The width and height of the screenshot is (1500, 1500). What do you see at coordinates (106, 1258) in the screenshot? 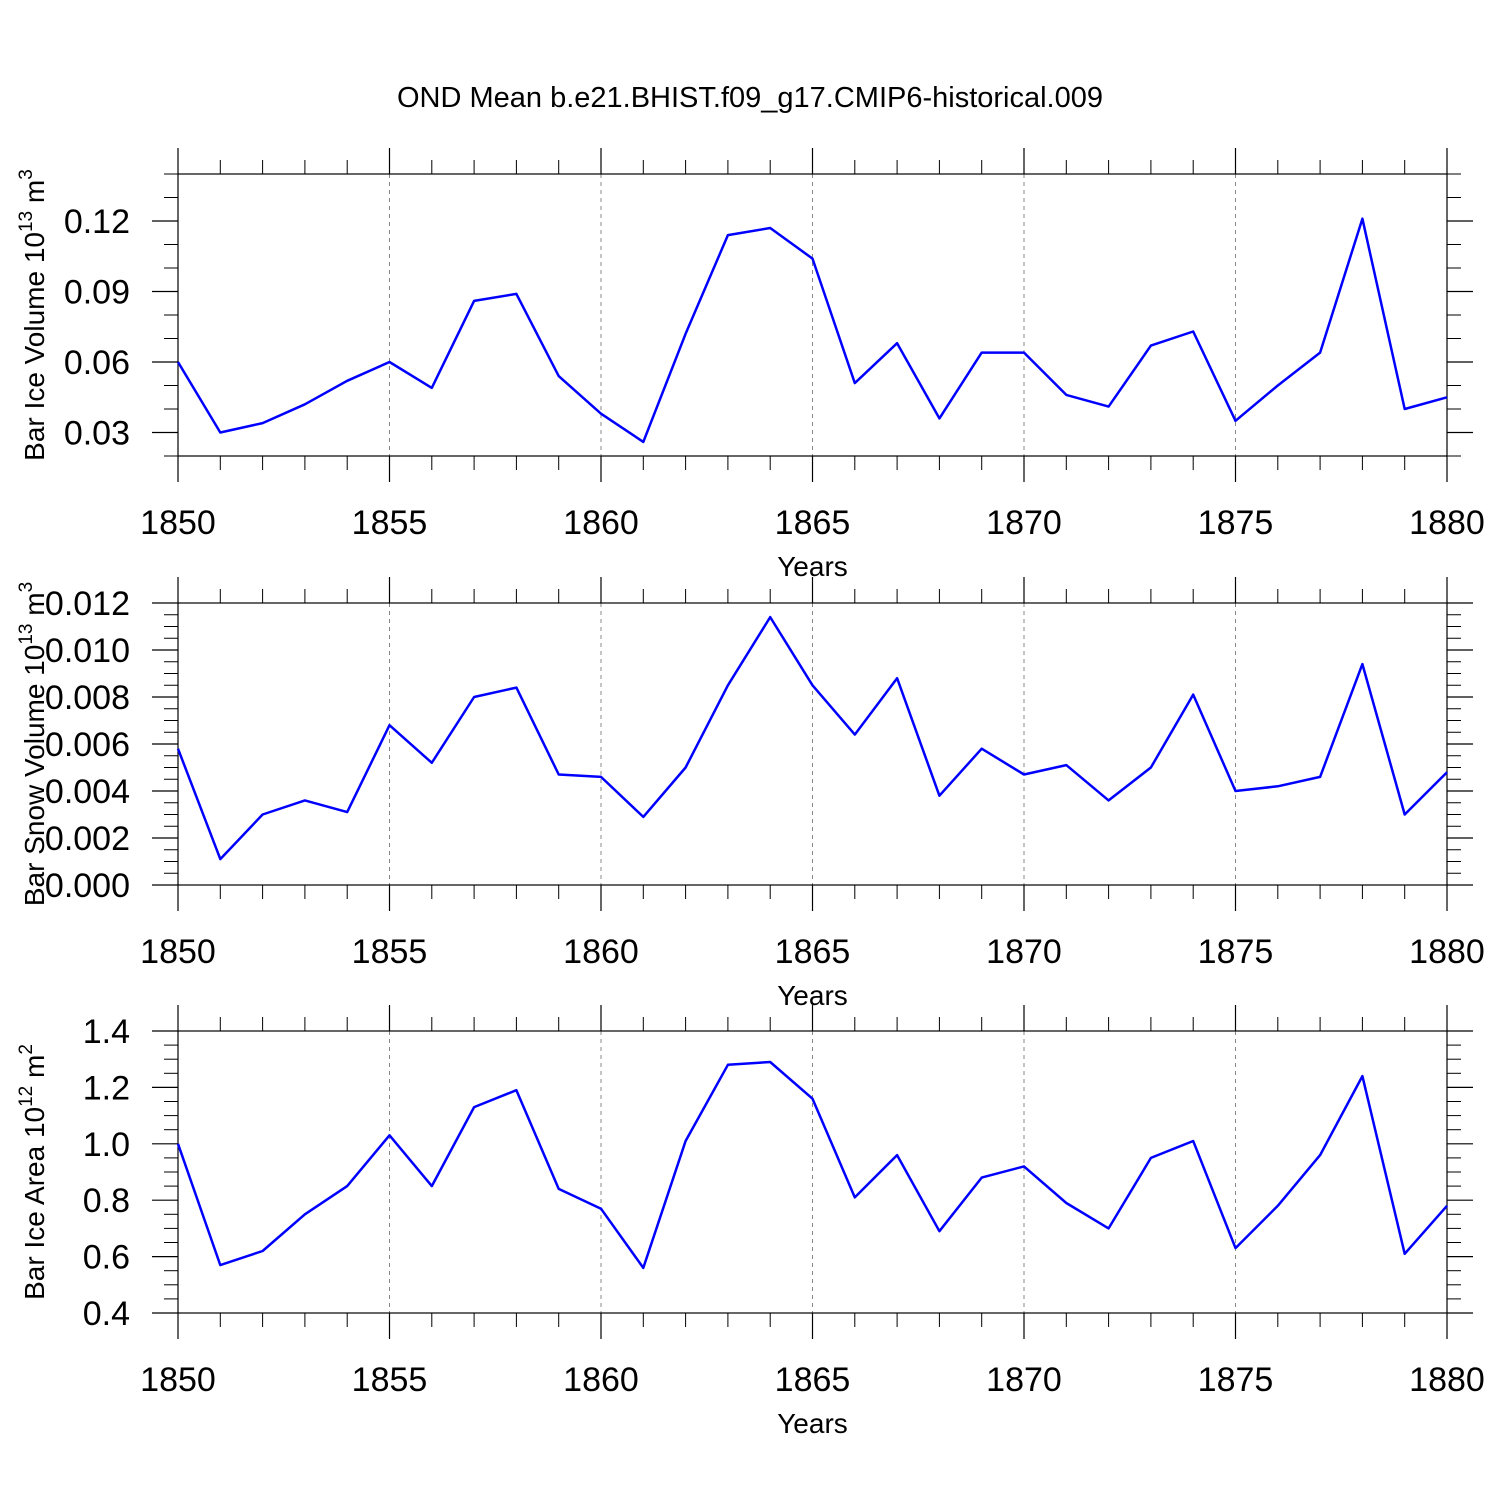
I see `y-tick-label: 0.6` at bounding box center [106, 1258].